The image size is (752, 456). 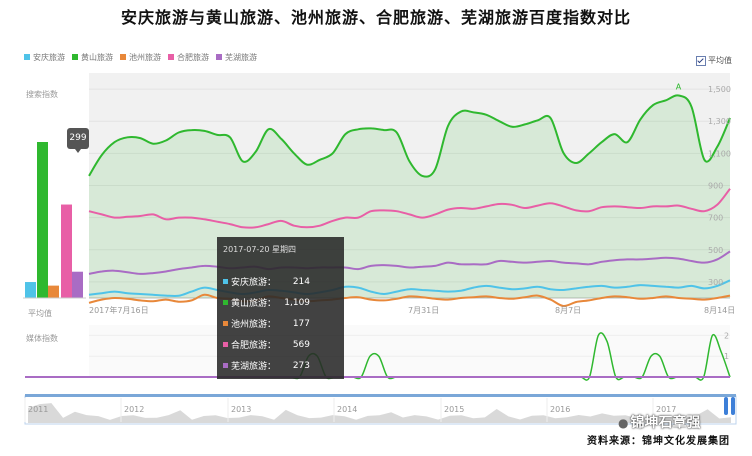 What do you see at coordinates (720, 60) in the screenshot?
I see `average-toggle-label: 平均值` at bounding box center [720, 60].